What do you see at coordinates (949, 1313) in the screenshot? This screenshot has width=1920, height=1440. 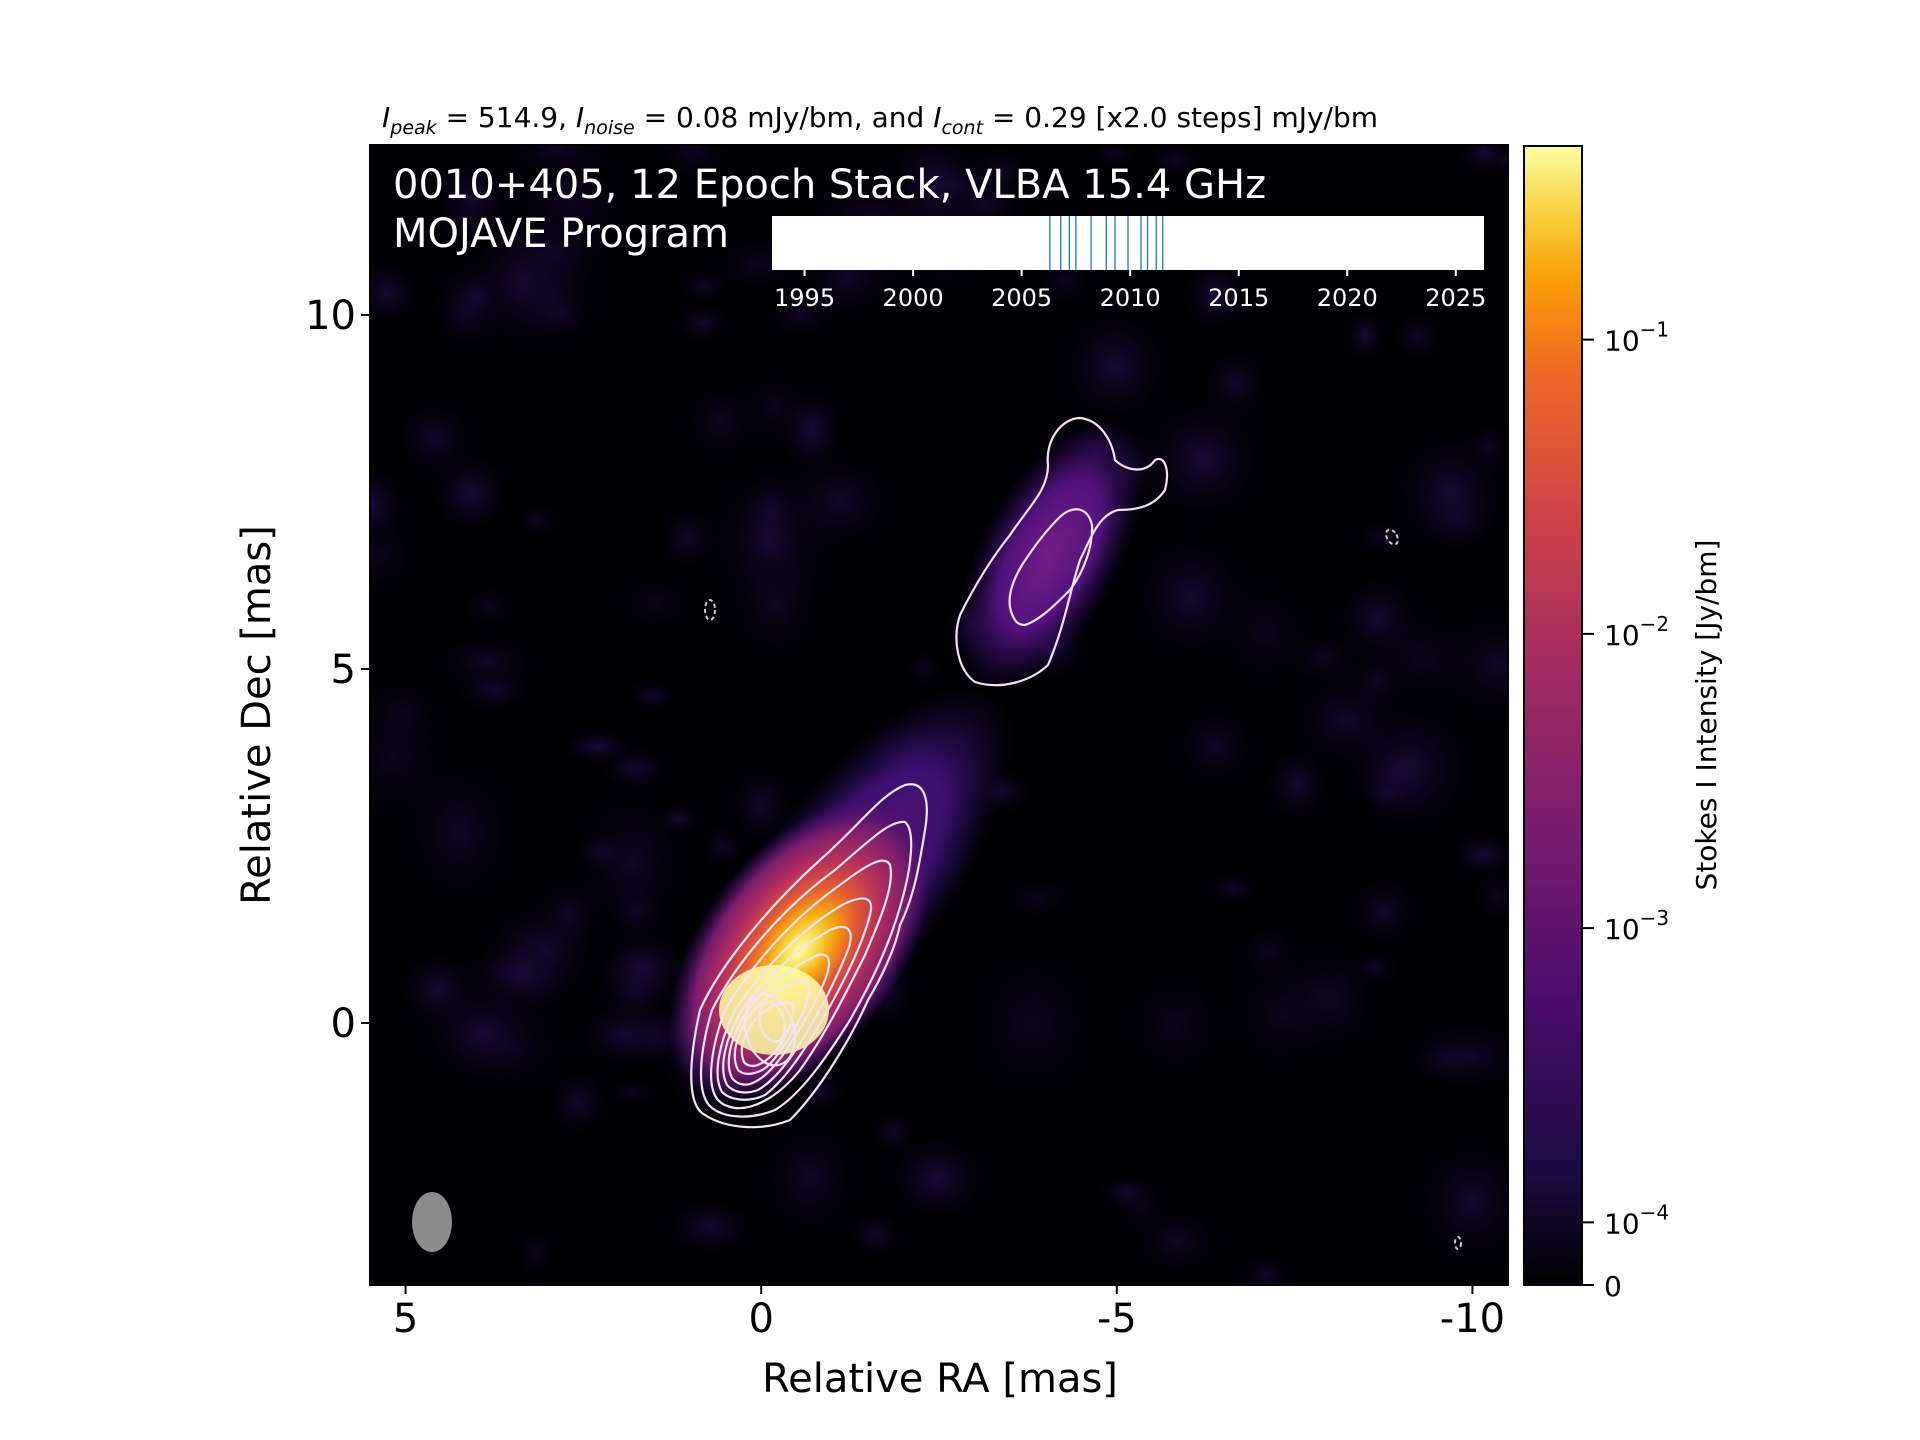 I see `x-axis-ticks: 5 0 -5 -10` at bounding box center [949, 1313].